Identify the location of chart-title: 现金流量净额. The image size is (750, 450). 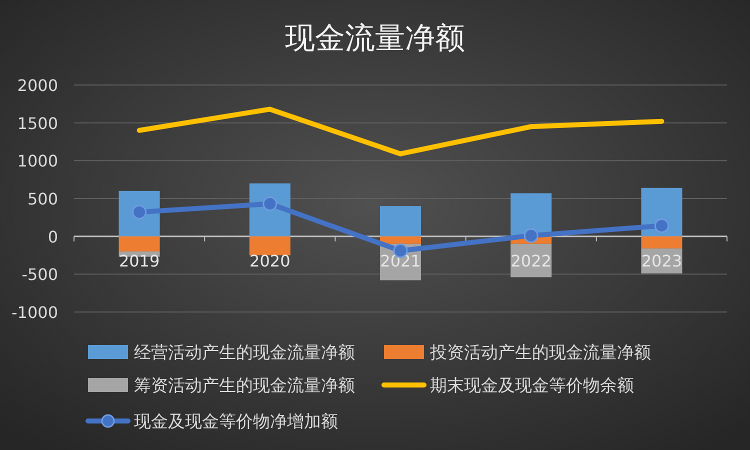
(375, 38).